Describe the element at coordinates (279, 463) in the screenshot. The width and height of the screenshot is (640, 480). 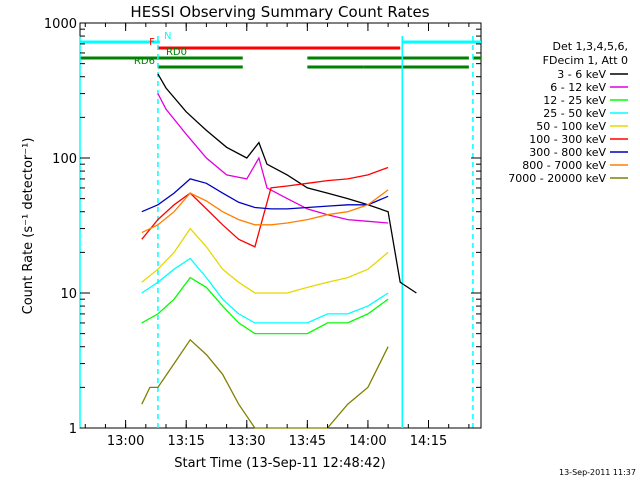
I see `x-axis-label: Start Time (13-Sep-11 12:48:42)` at that location.